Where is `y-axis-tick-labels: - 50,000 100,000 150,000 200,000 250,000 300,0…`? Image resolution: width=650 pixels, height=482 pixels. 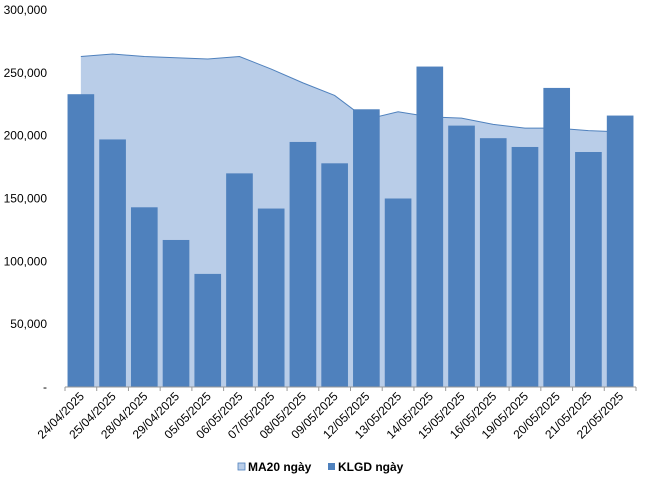
y-axis-tick-labels: - 50,000 100,000 150,000 200,000 250,000 300,0… is located at coordinates (26, 198).